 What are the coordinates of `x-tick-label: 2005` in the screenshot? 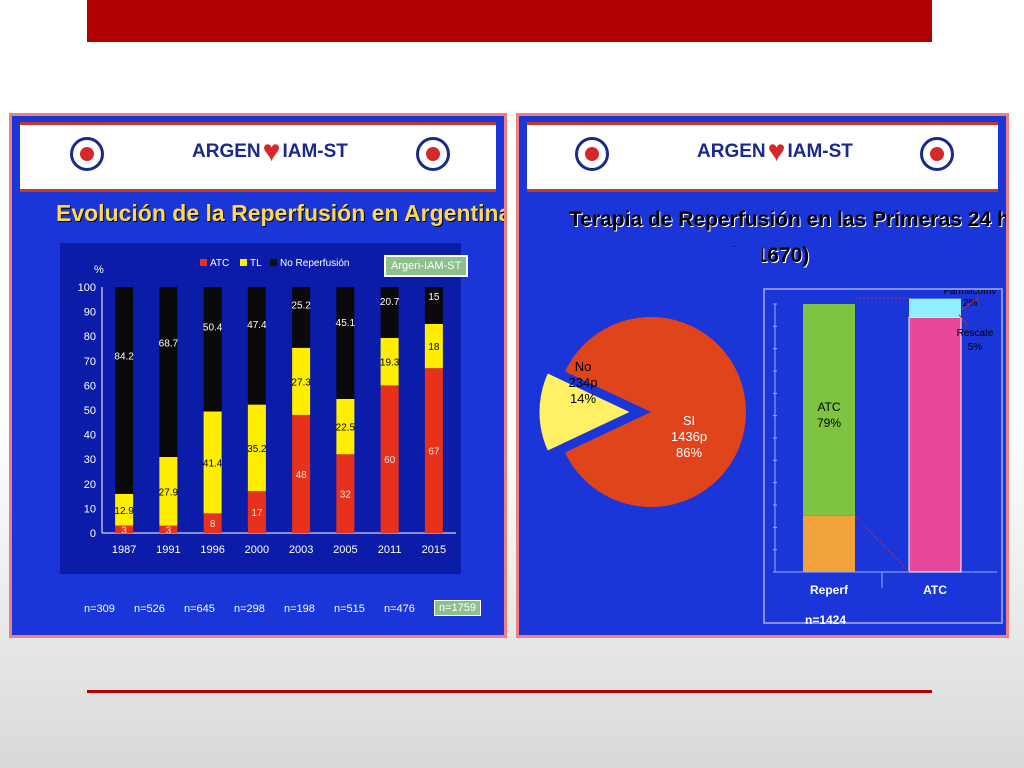 It's located at (345, 550).